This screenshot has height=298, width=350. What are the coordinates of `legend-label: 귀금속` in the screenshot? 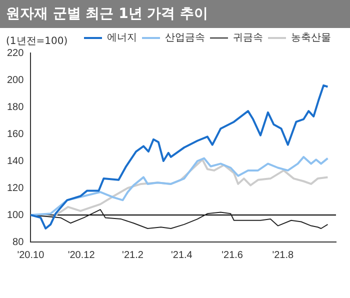 It's located at (248, 38).